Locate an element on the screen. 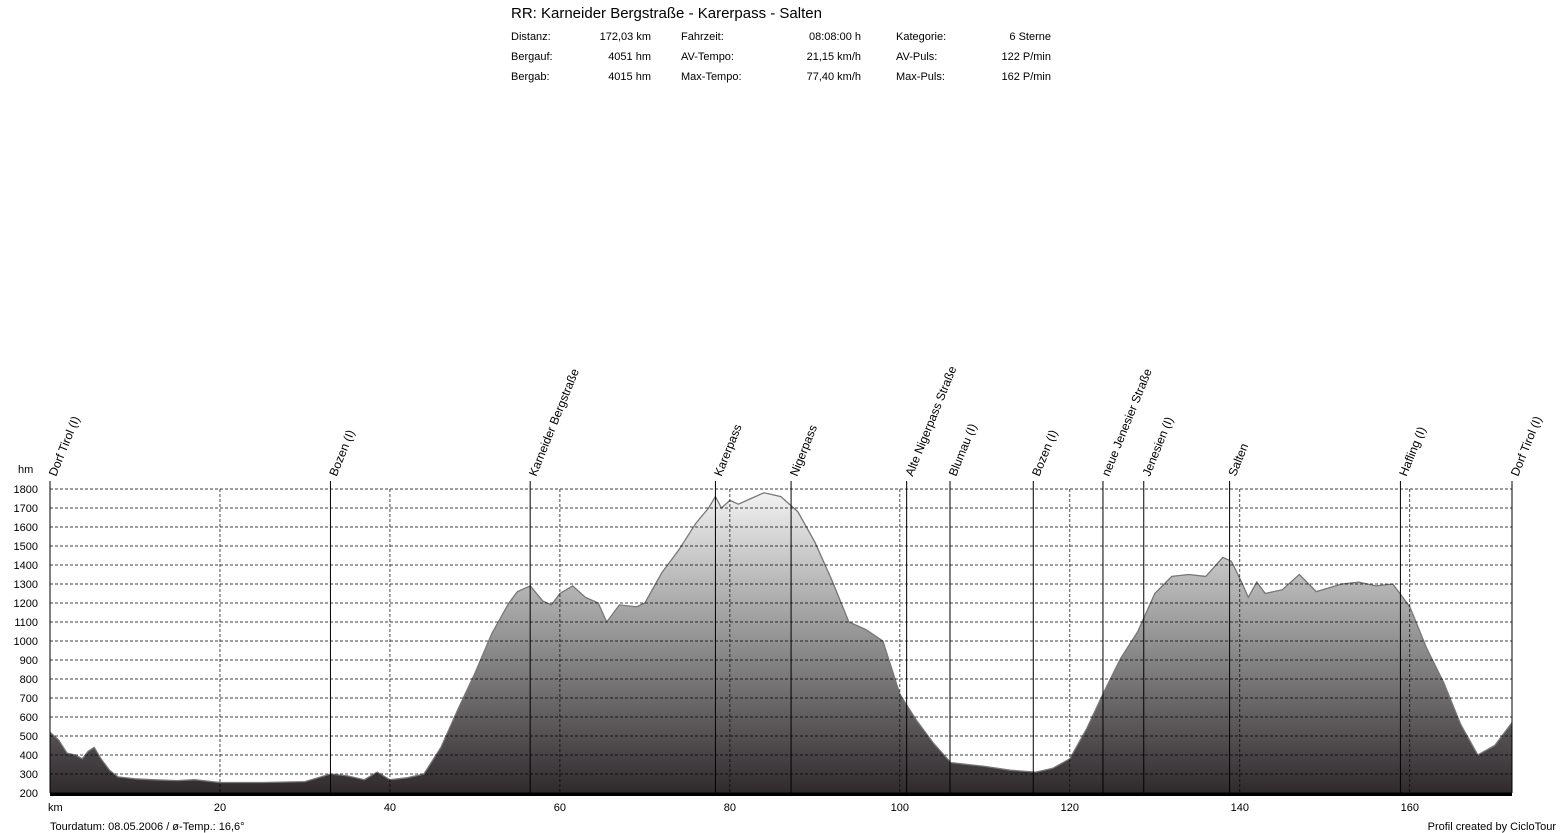 Image resolution: width=1562 pixels, height=833 pixels. stat-value-bergab: 4015 hm is located at coordinates (629, 77).